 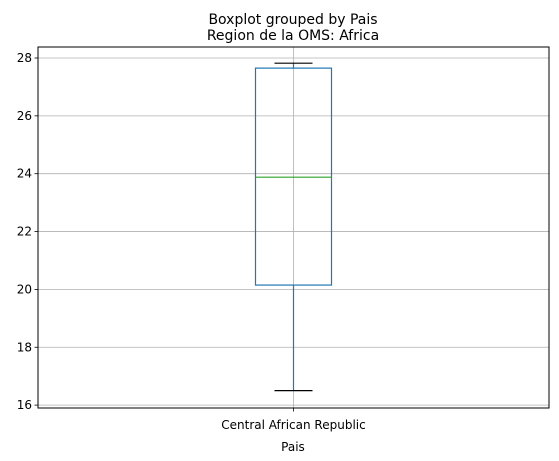 I want to click on chart-title: Region de la OMS: Africa, so click(x=293, y=36).